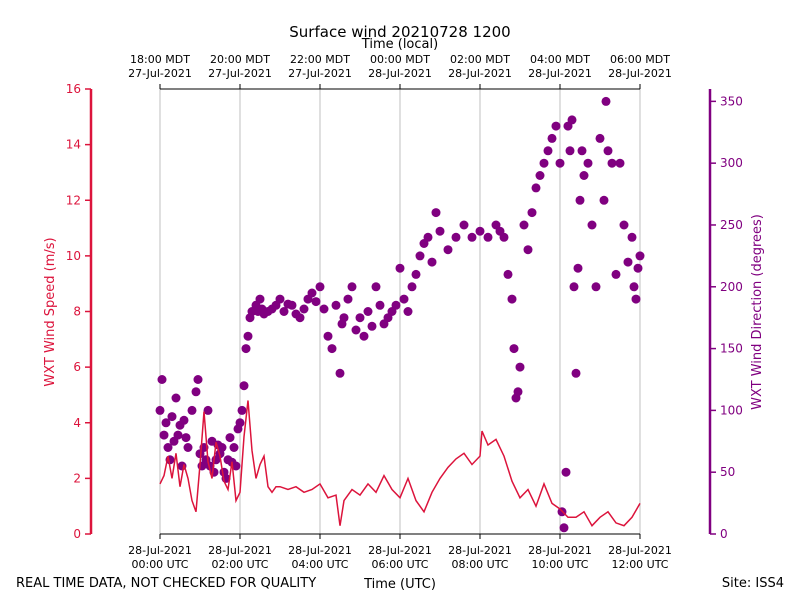  I want to click on speed-series-line, so click(400, 463).